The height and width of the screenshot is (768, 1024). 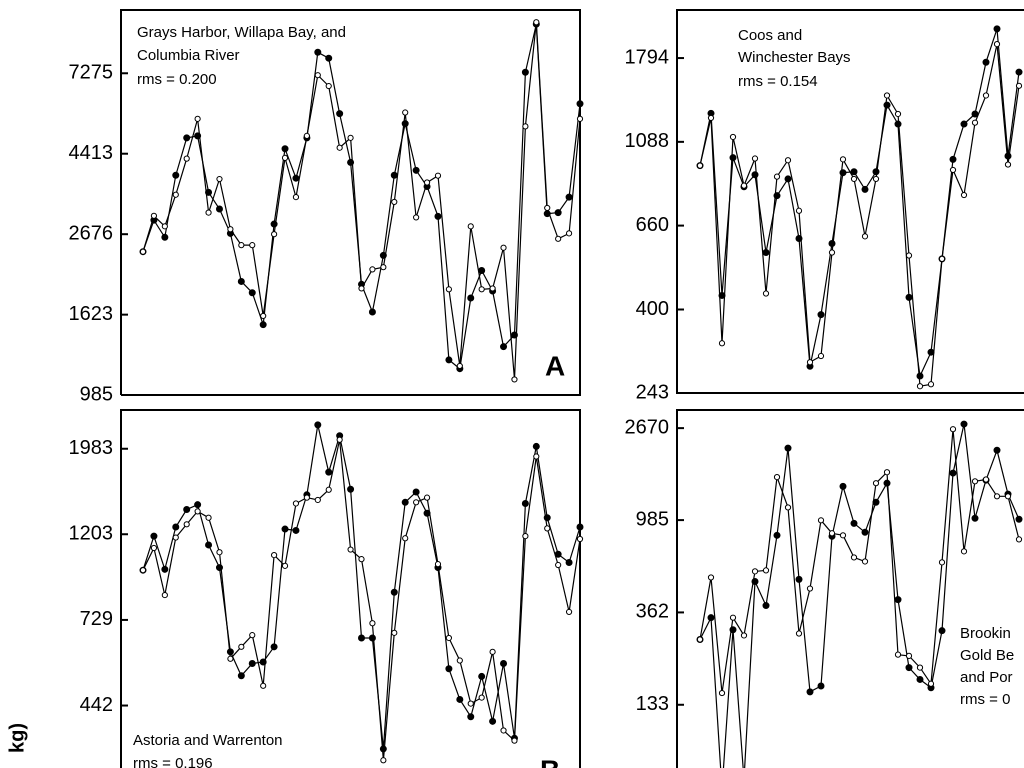 What do you see at coordinates (91, 153) in the screenshot?
I see `y-tick-label: 4413` at bounding box center [91, 153].